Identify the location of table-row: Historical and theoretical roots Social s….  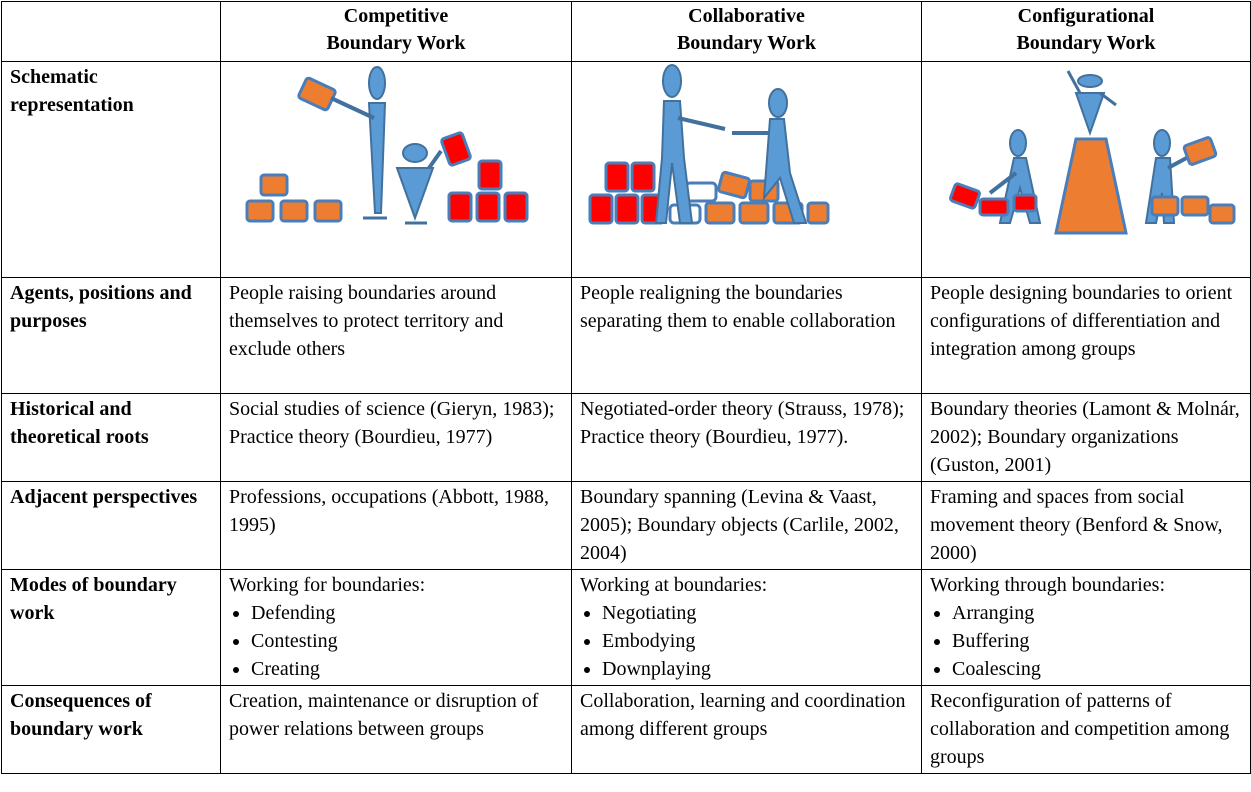
(626, 437).